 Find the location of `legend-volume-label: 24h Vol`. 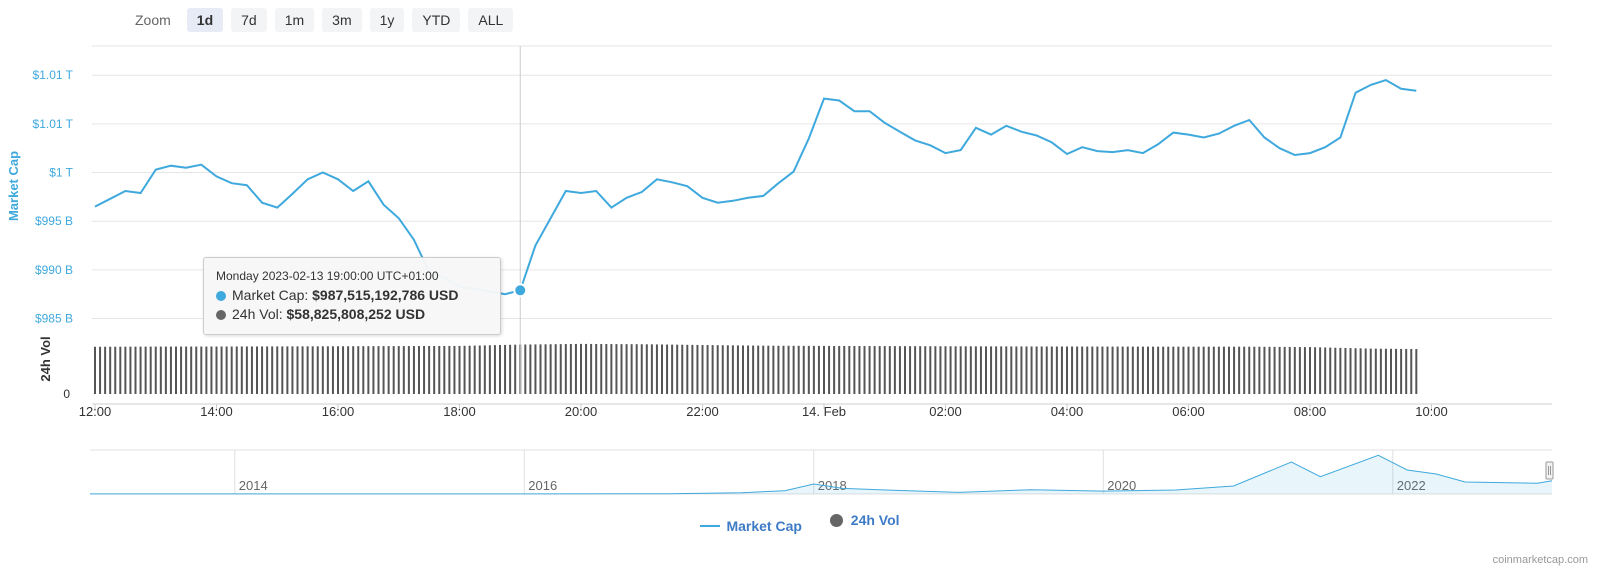

legend-volume-label: 24h Vol is located at coordinates (875, 520).